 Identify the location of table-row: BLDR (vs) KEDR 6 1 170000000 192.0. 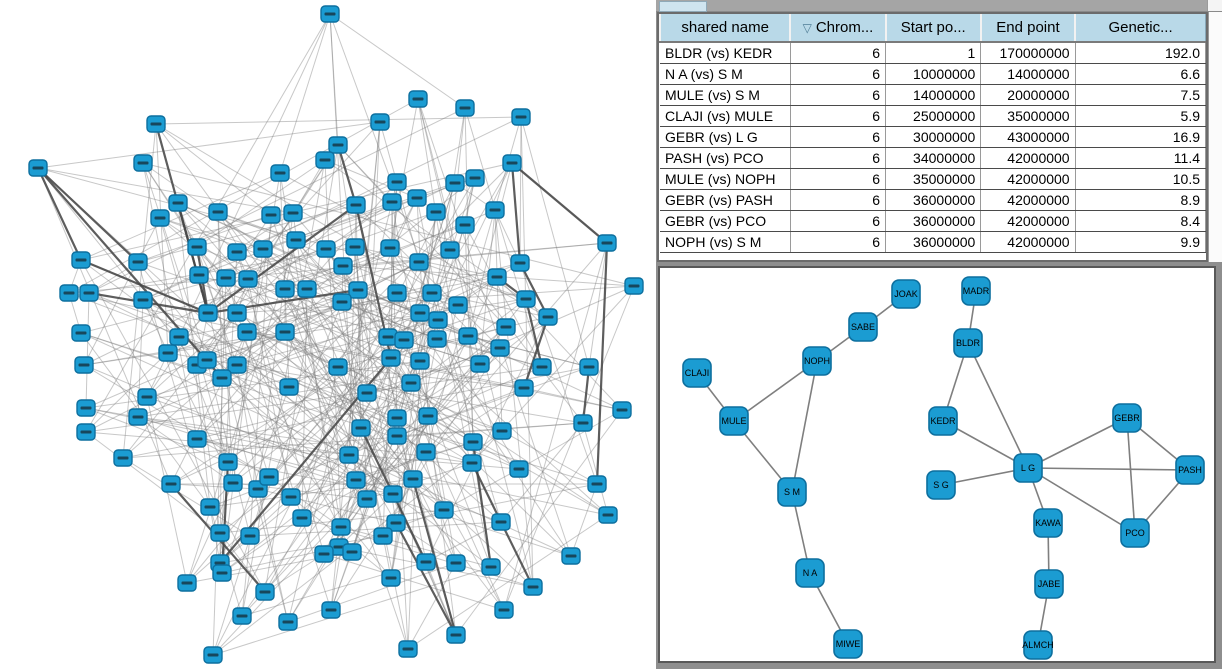
(933, 53).